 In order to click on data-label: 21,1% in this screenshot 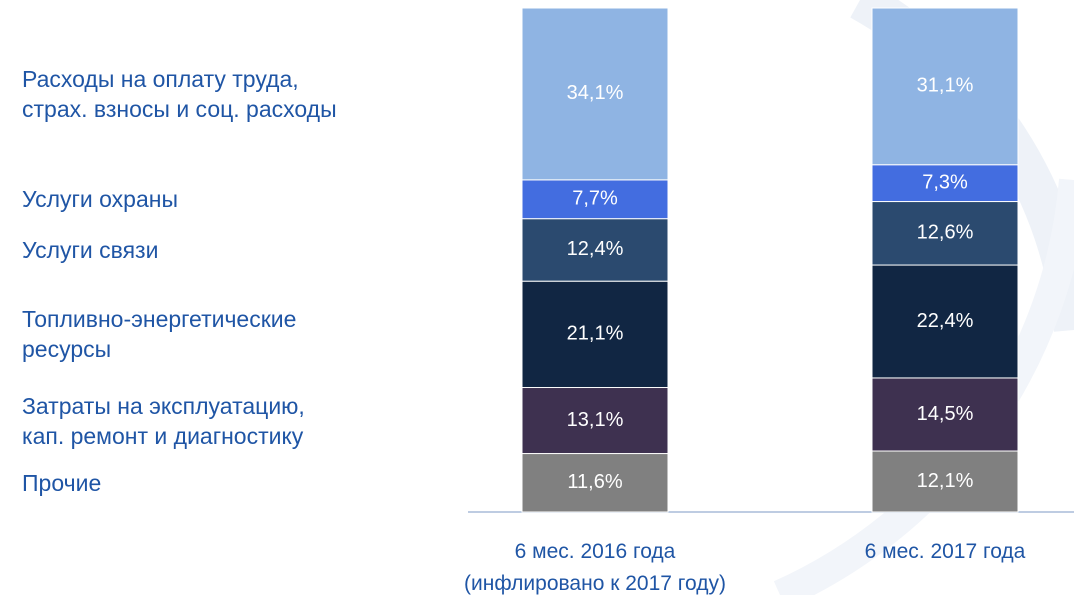, I will do `click(595, 334)`.